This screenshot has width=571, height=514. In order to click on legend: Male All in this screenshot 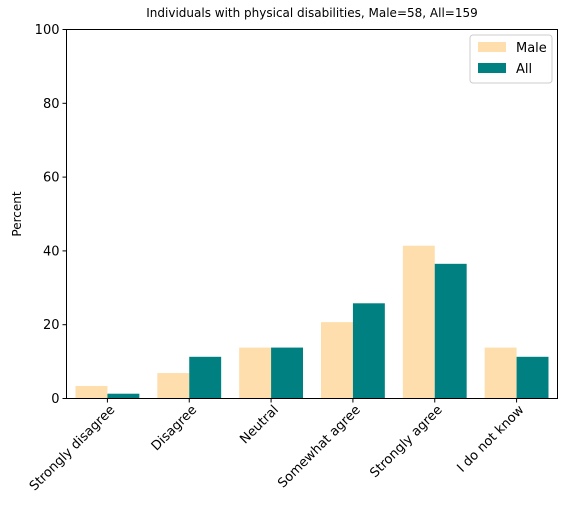, I will do `click(511, 59)`.